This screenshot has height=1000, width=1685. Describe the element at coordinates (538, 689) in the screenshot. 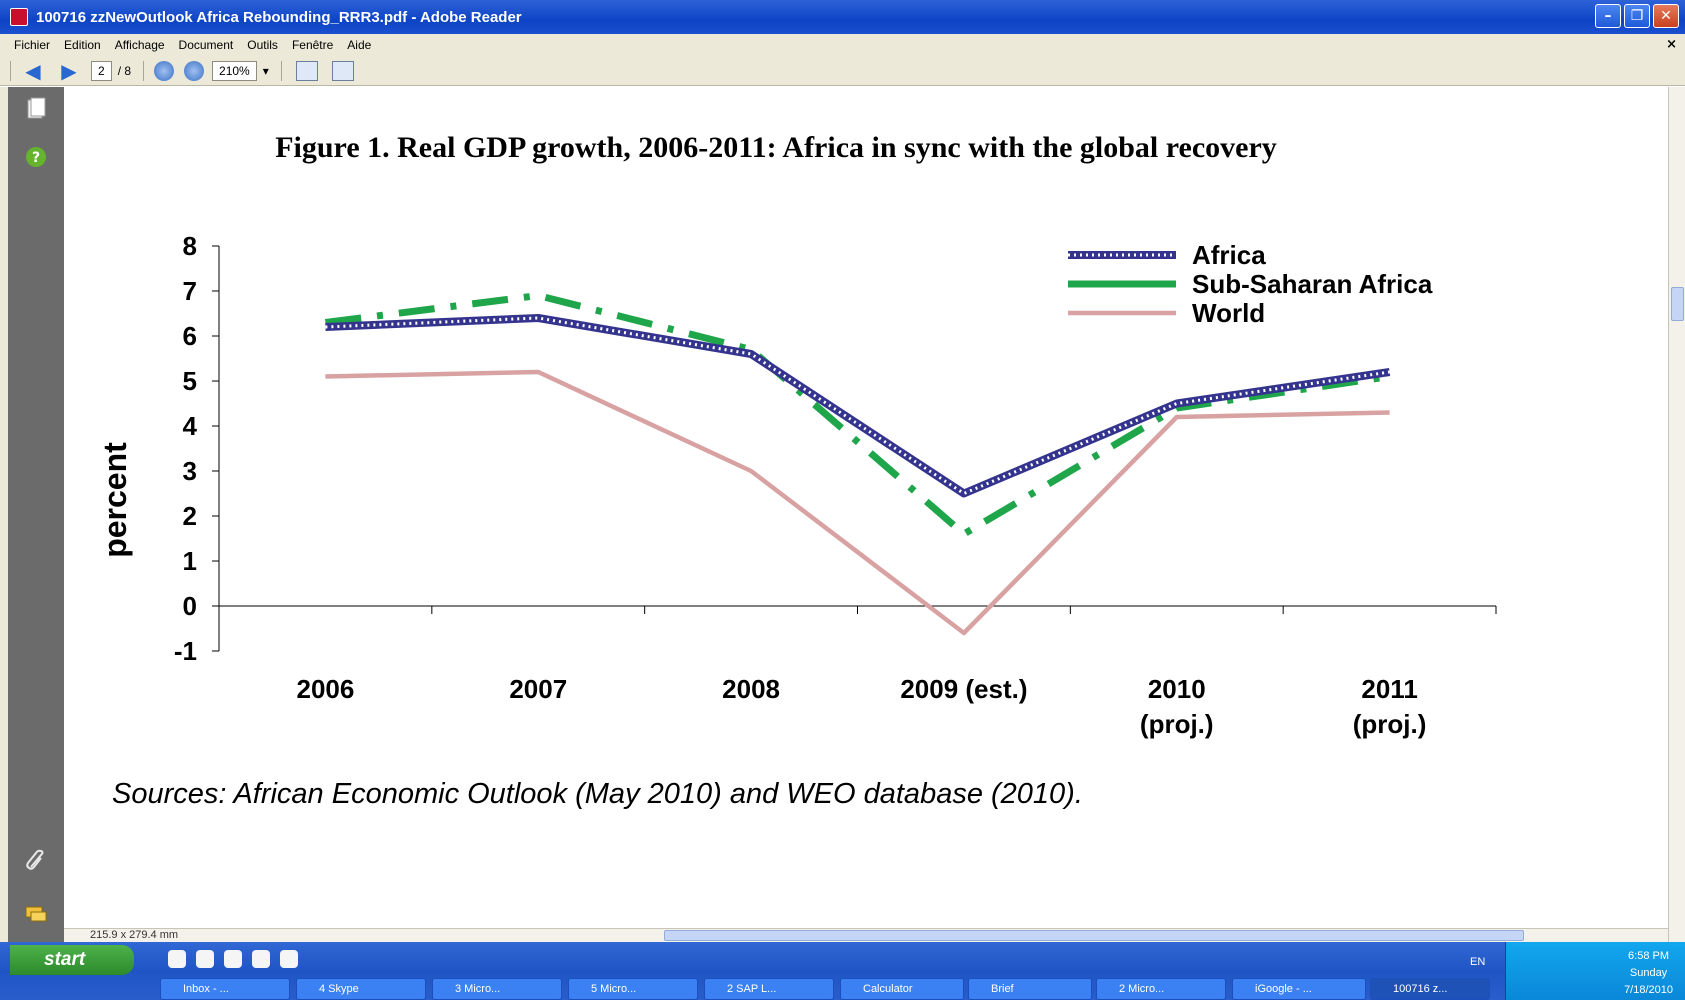

I see `x-tick-label: 2007` at that location.